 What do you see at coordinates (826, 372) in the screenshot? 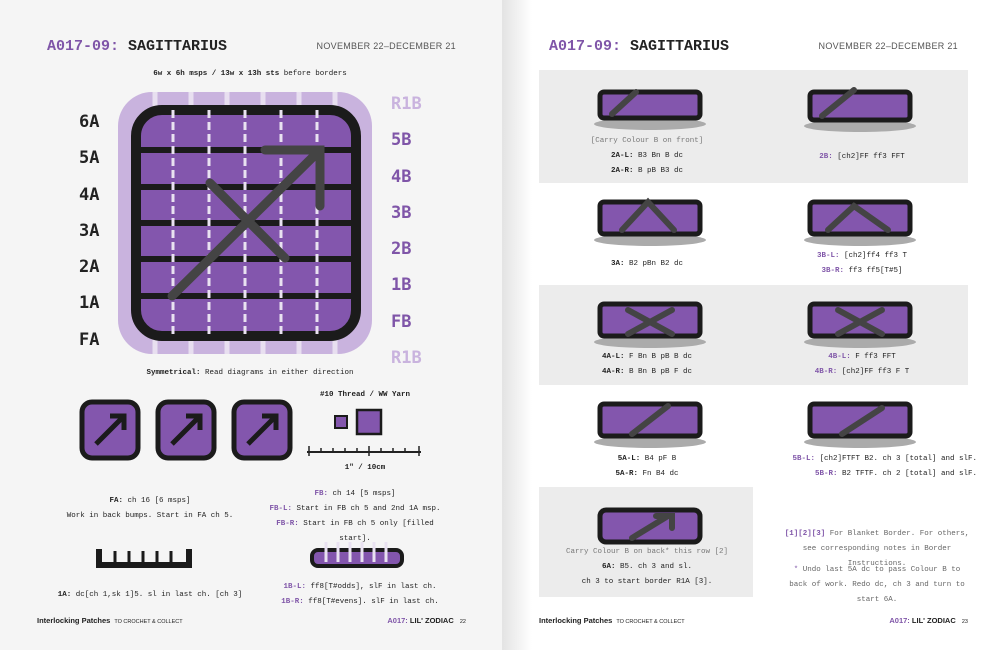
I see `label: 4B-R:` at bounding box center [826, 372].